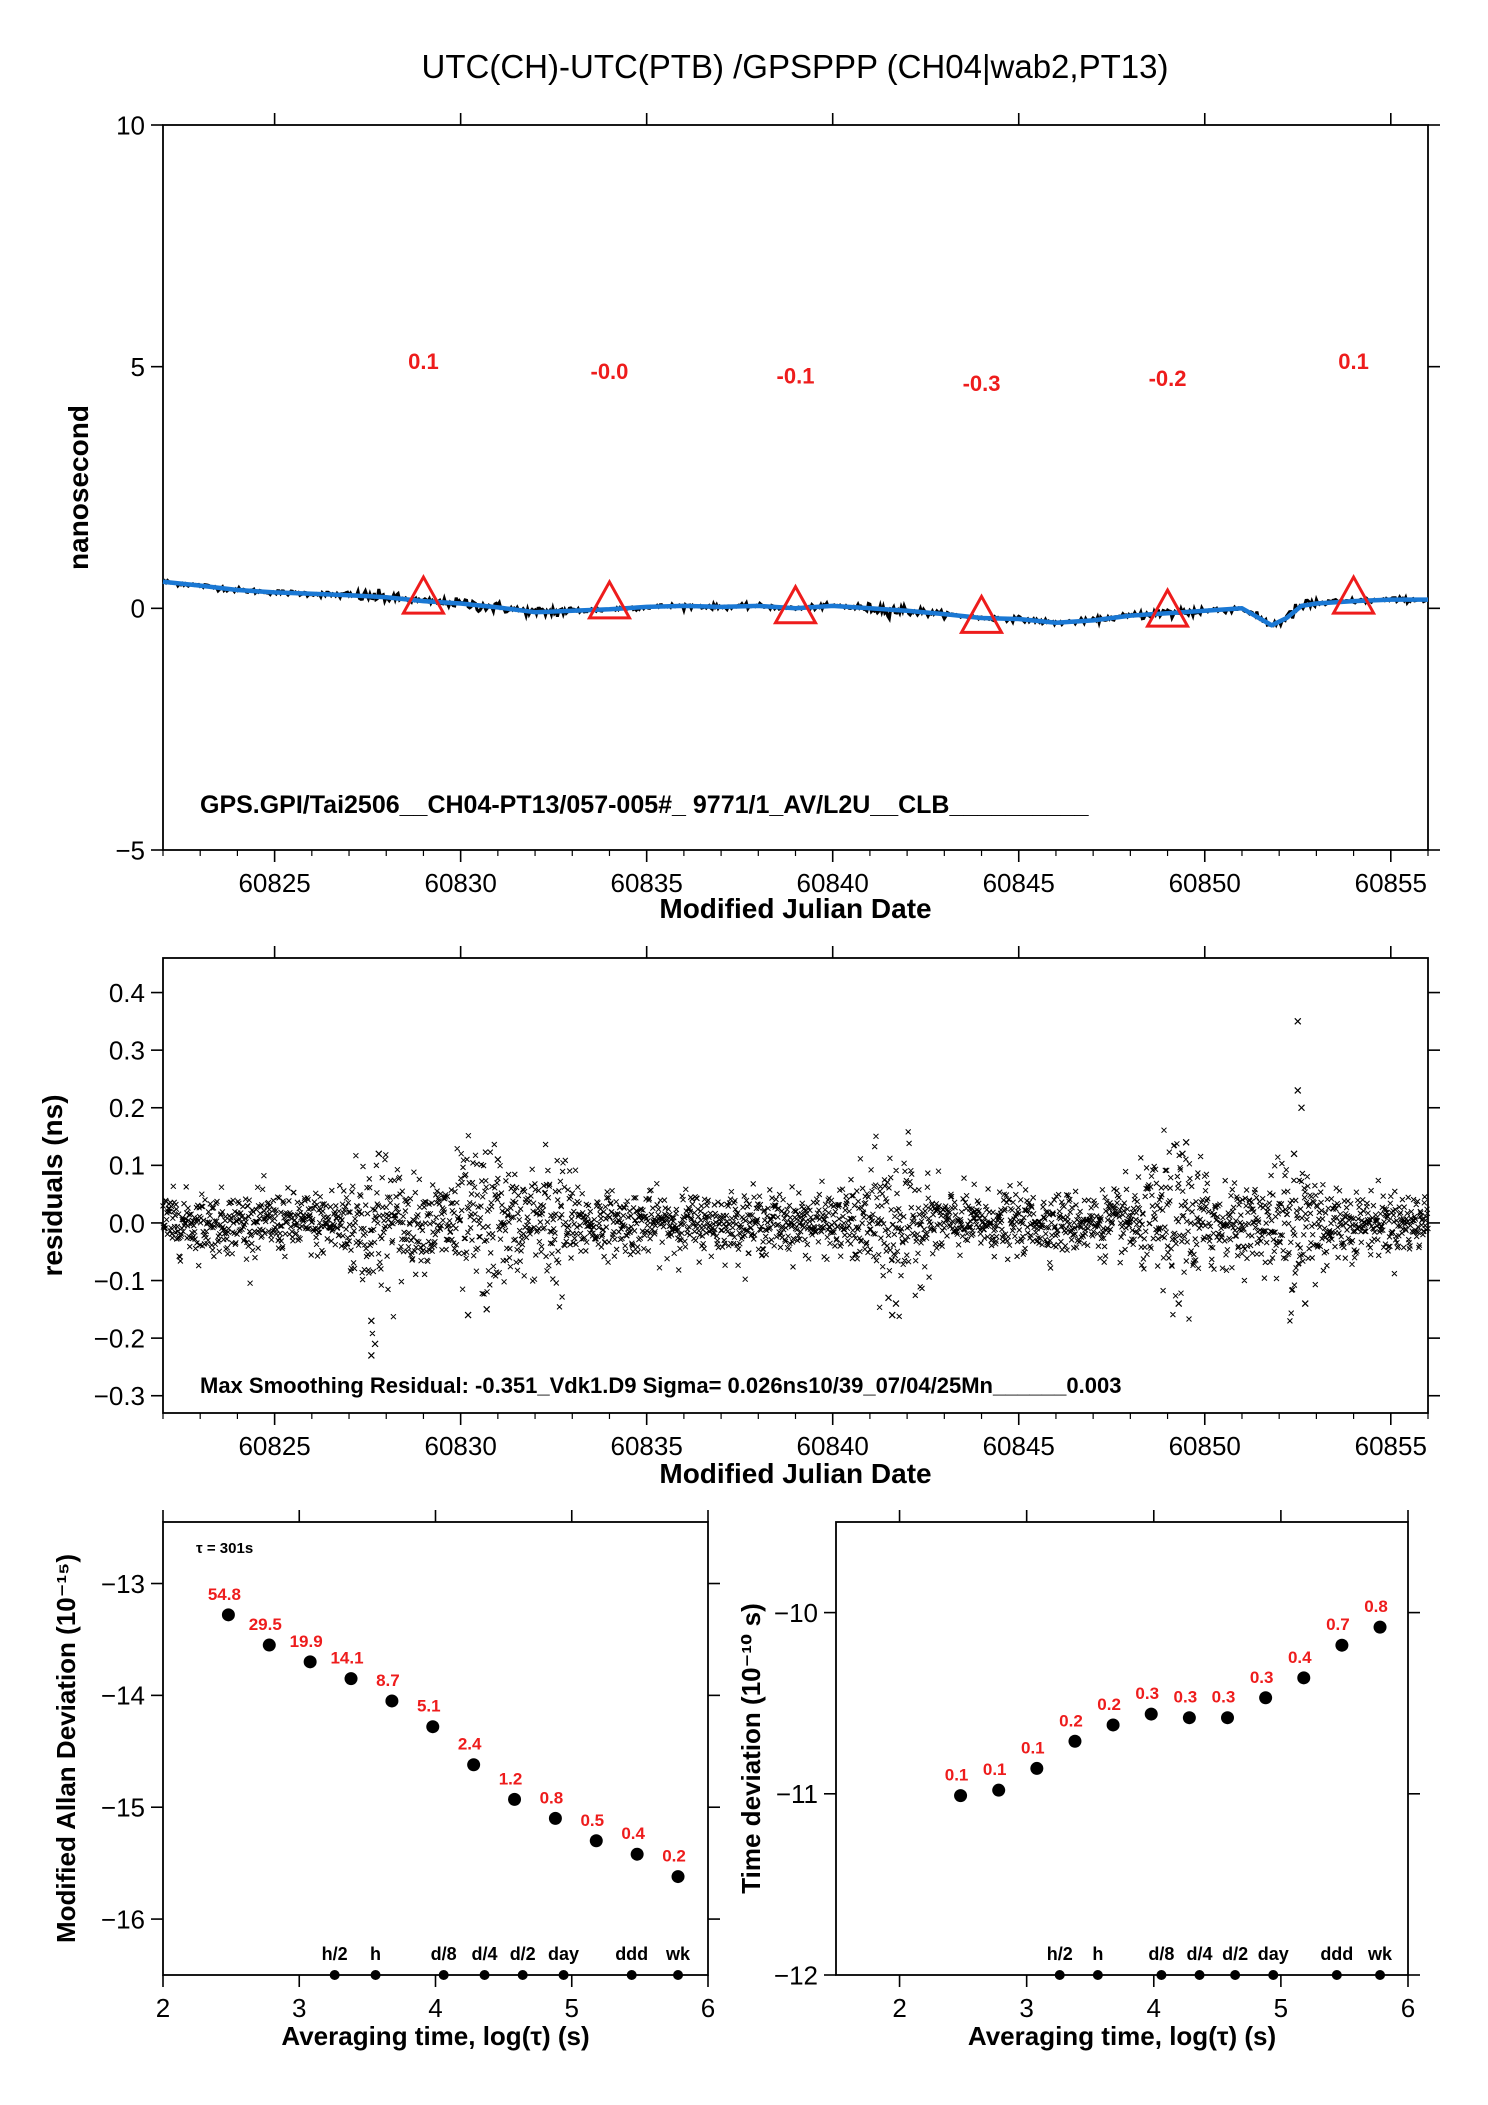  What do you see at coordinates (130, 850) in the screenshot?
I see `y-tick-label: −5` at bounding box center [130, 850].